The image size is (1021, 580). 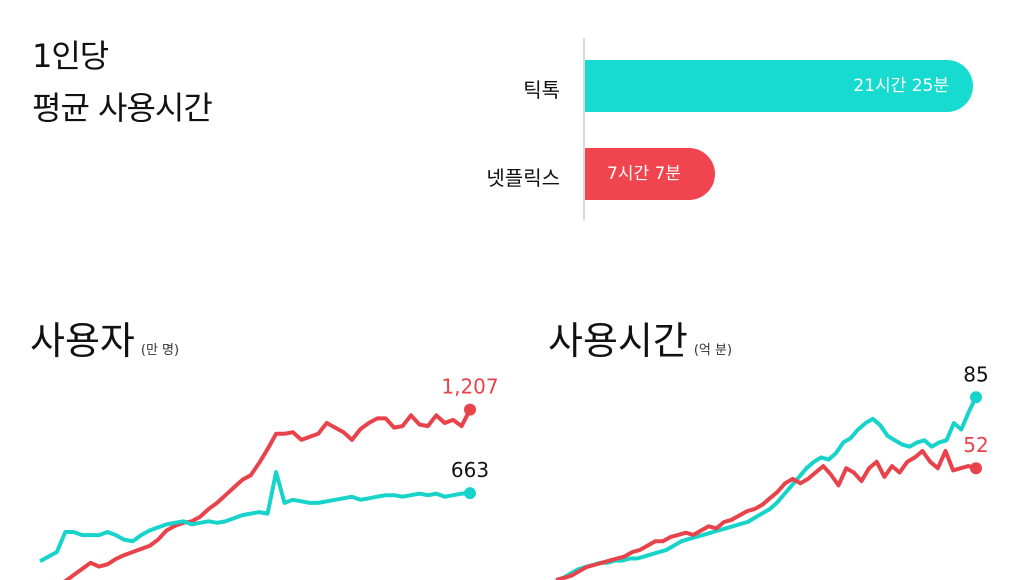 I want to click on page-title: 1인당 평균 사용시간, so click(x=122, y=82).